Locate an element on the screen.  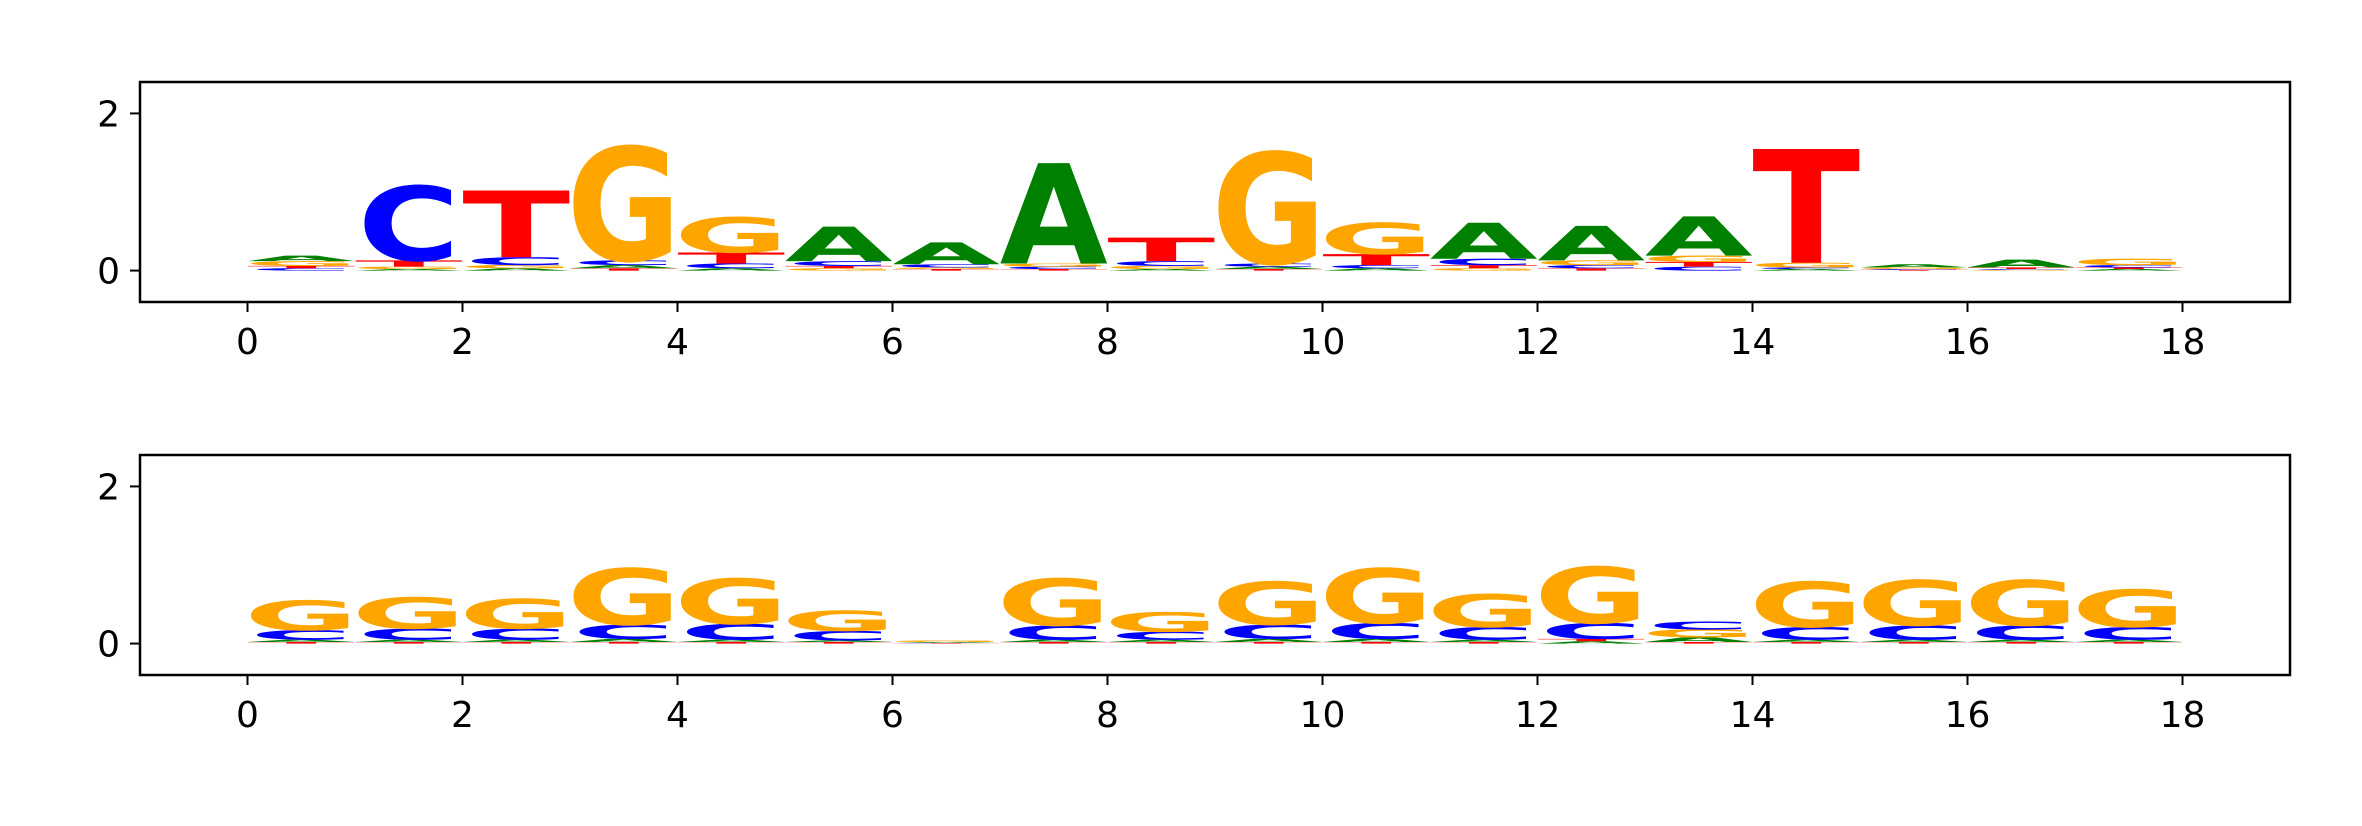
logo-letter-C-1-12: C is located at coordinates (1591, 266).